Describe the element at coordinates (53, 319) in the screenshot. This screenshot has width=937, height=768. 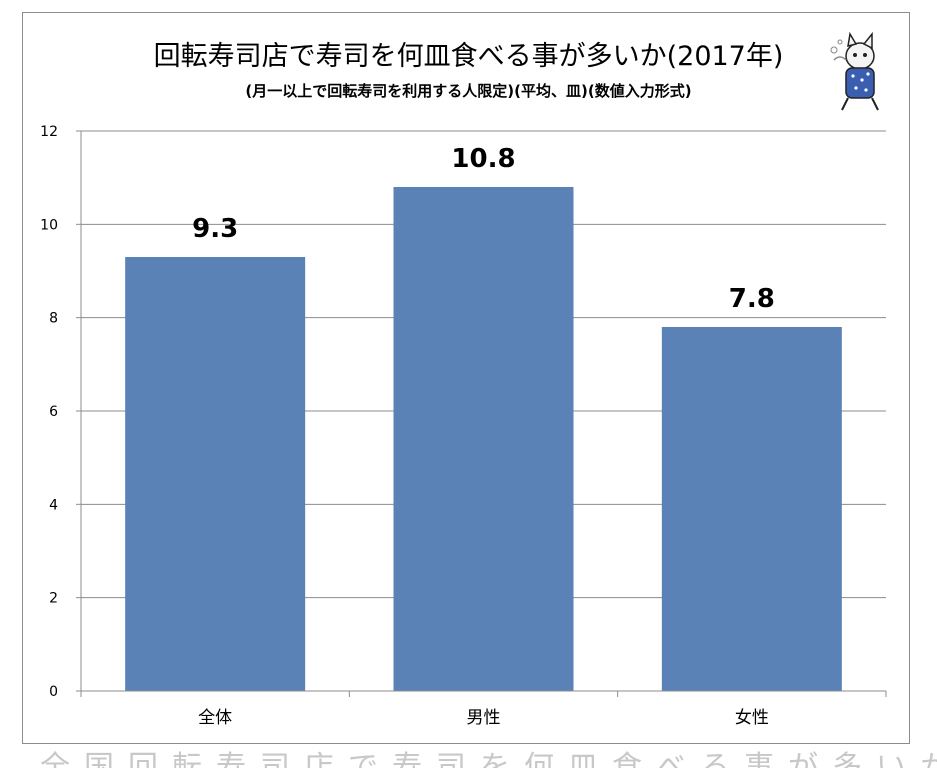
I see `y-tick-label: 8` at that location.